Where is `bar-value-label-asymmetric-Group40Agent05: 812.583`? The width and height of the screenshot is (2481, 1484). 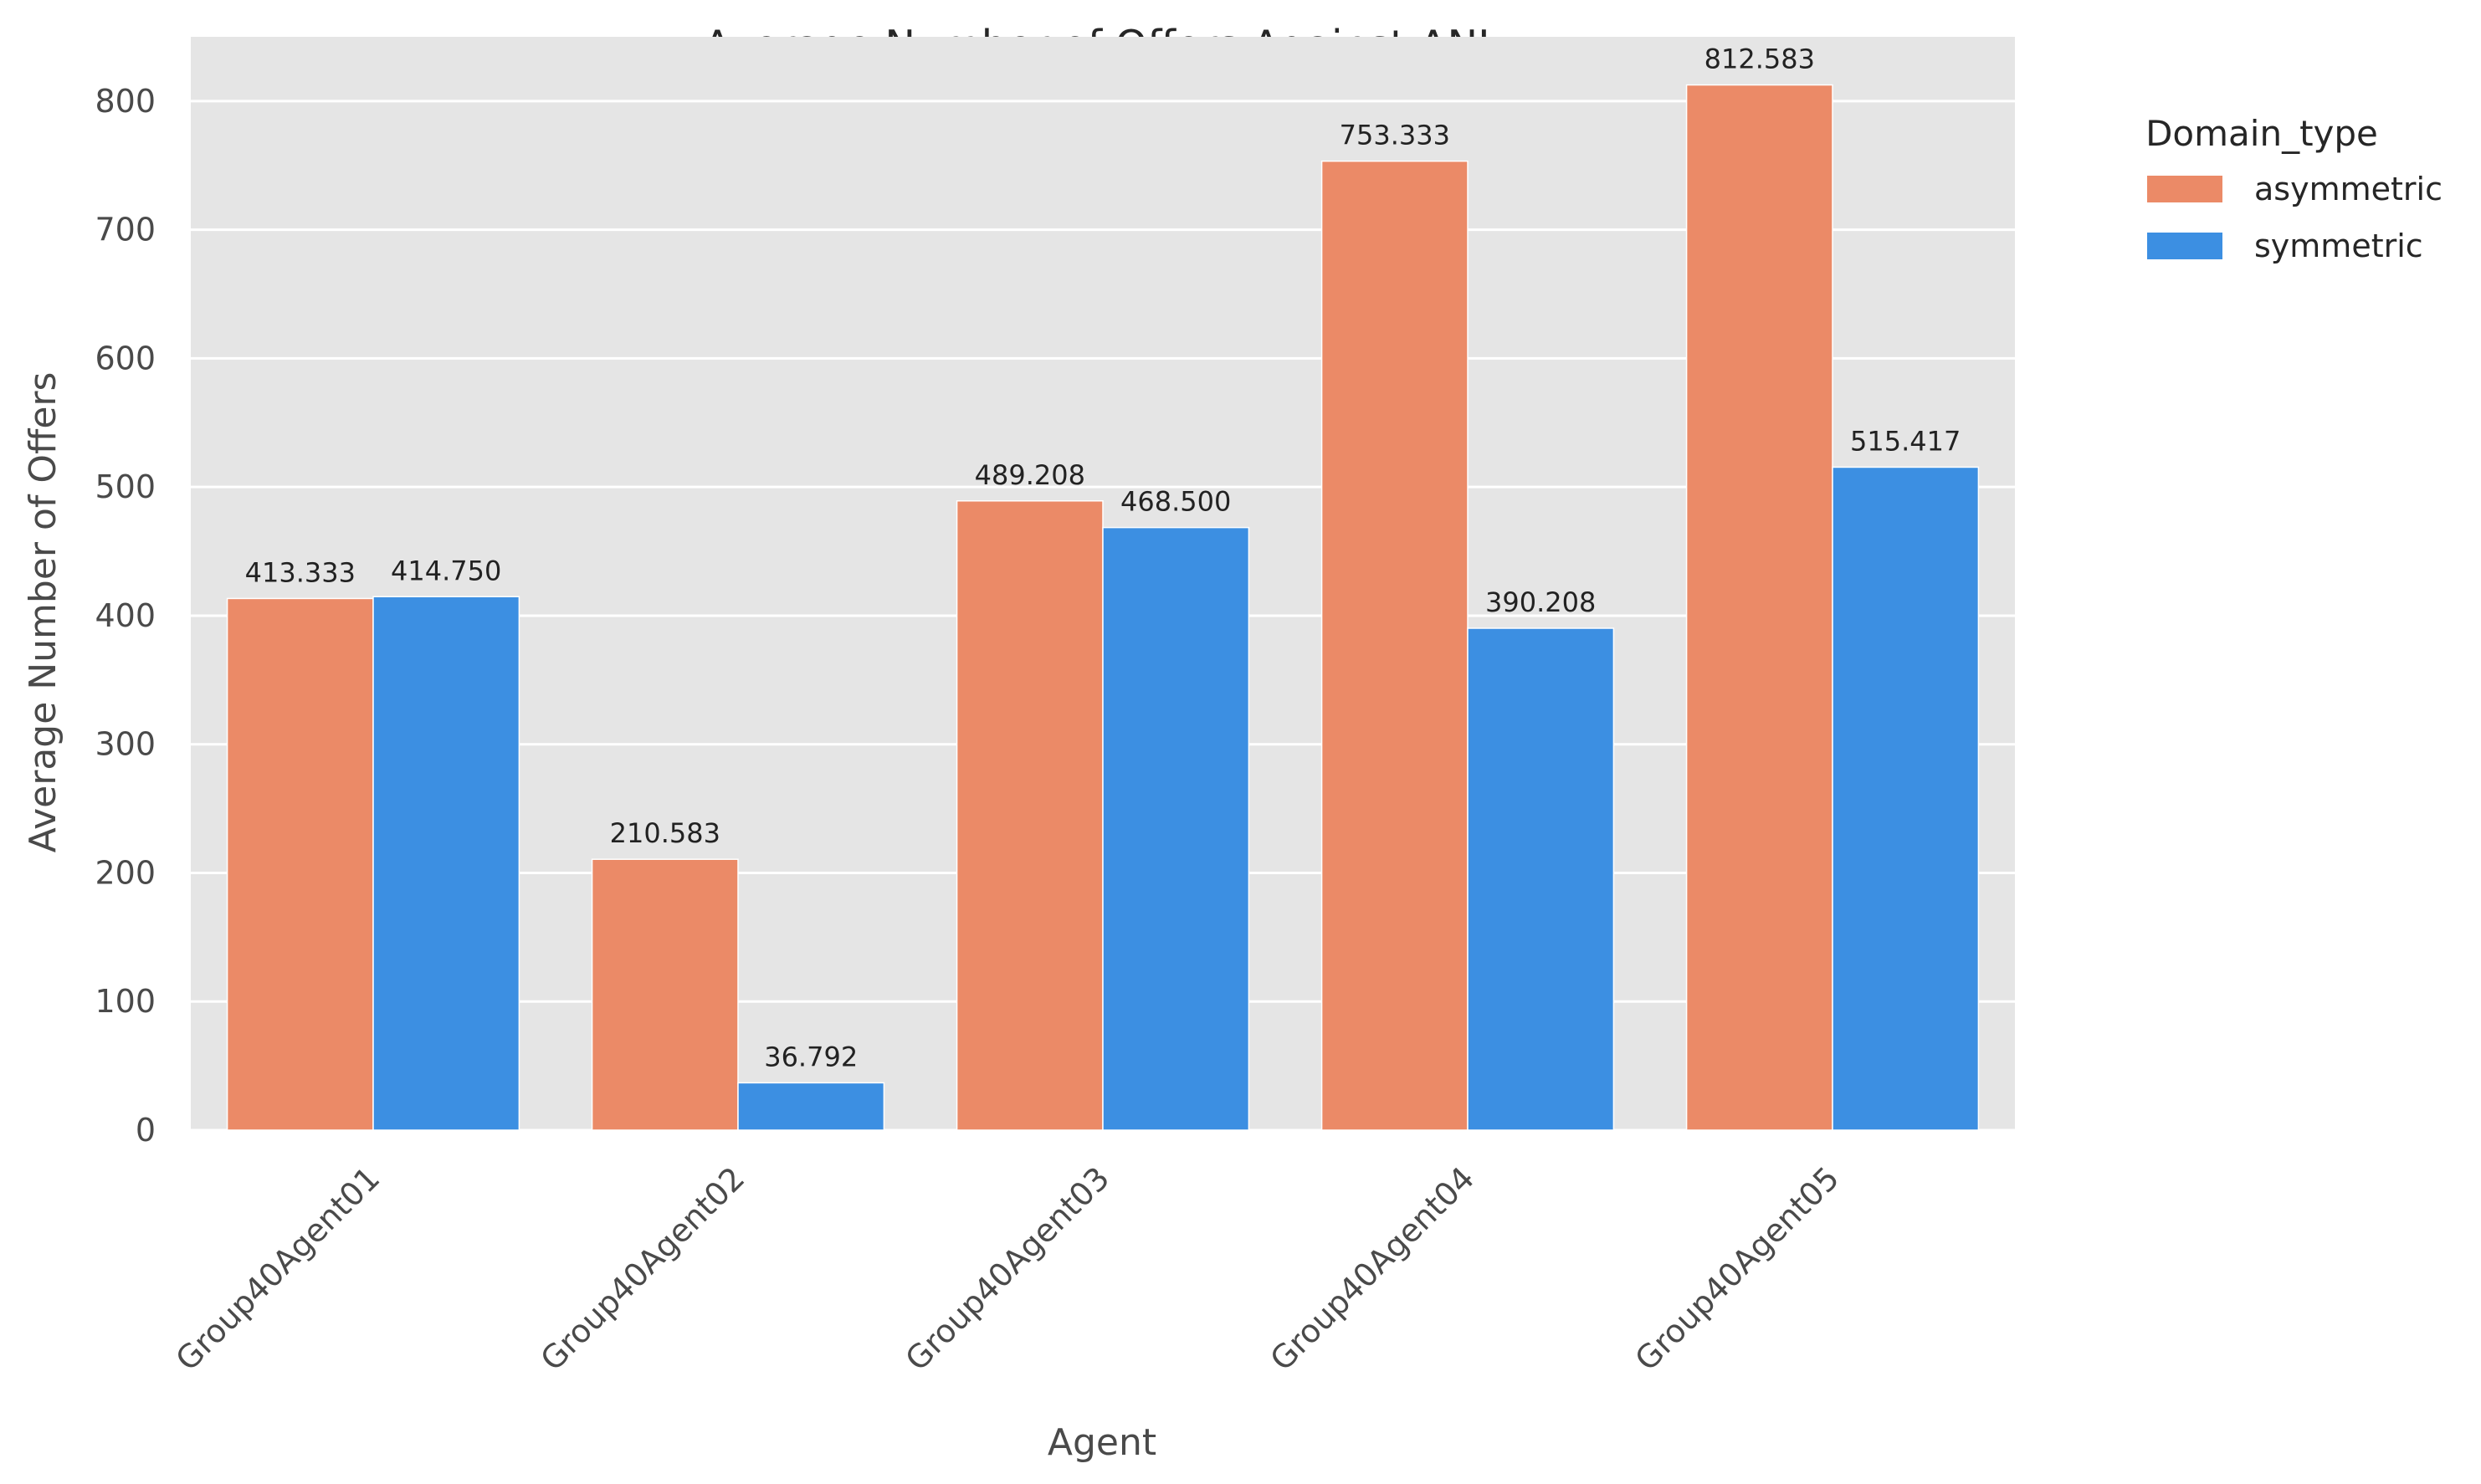 bar-value-label-asymmetric-Group40Agent05: 812.583 is located at coordinates (1760, 59).